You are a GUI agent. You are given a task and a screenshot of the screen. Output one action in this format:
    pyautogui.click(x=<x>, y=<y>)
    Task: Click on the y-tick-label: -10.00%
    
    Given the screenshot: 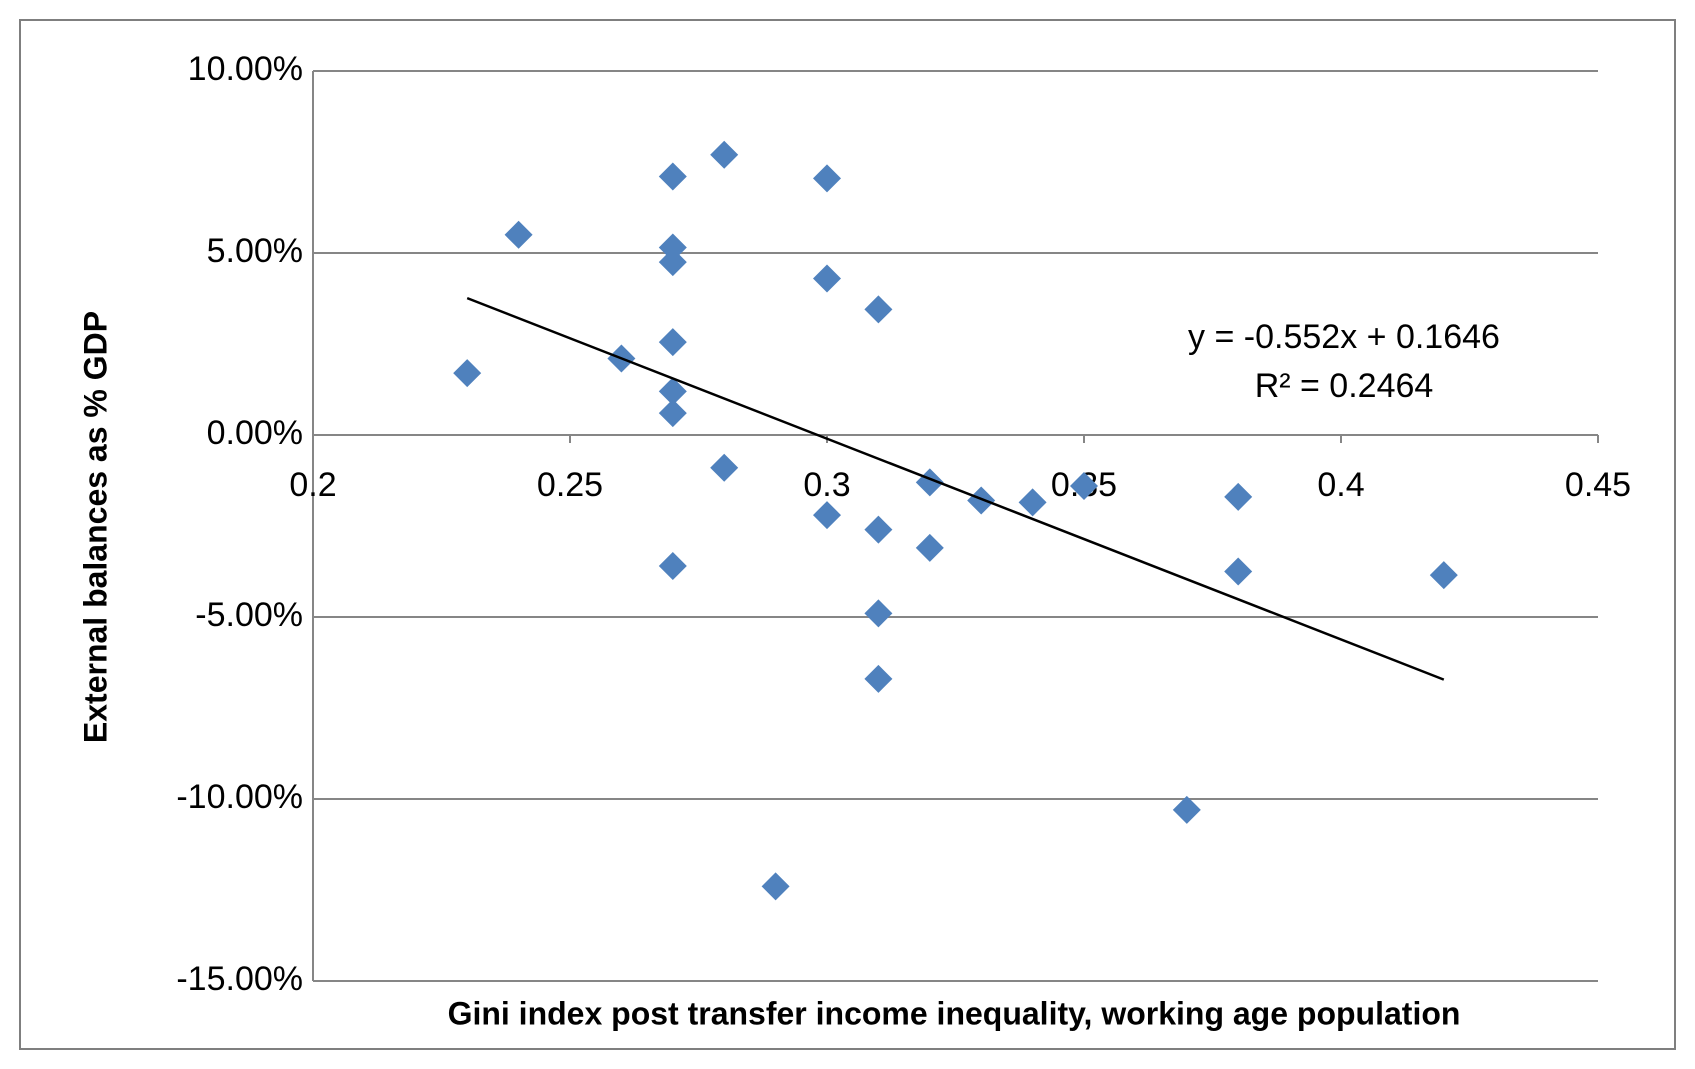 What is the action you would take?
    pyautogui.click(x=239, y=797)
    